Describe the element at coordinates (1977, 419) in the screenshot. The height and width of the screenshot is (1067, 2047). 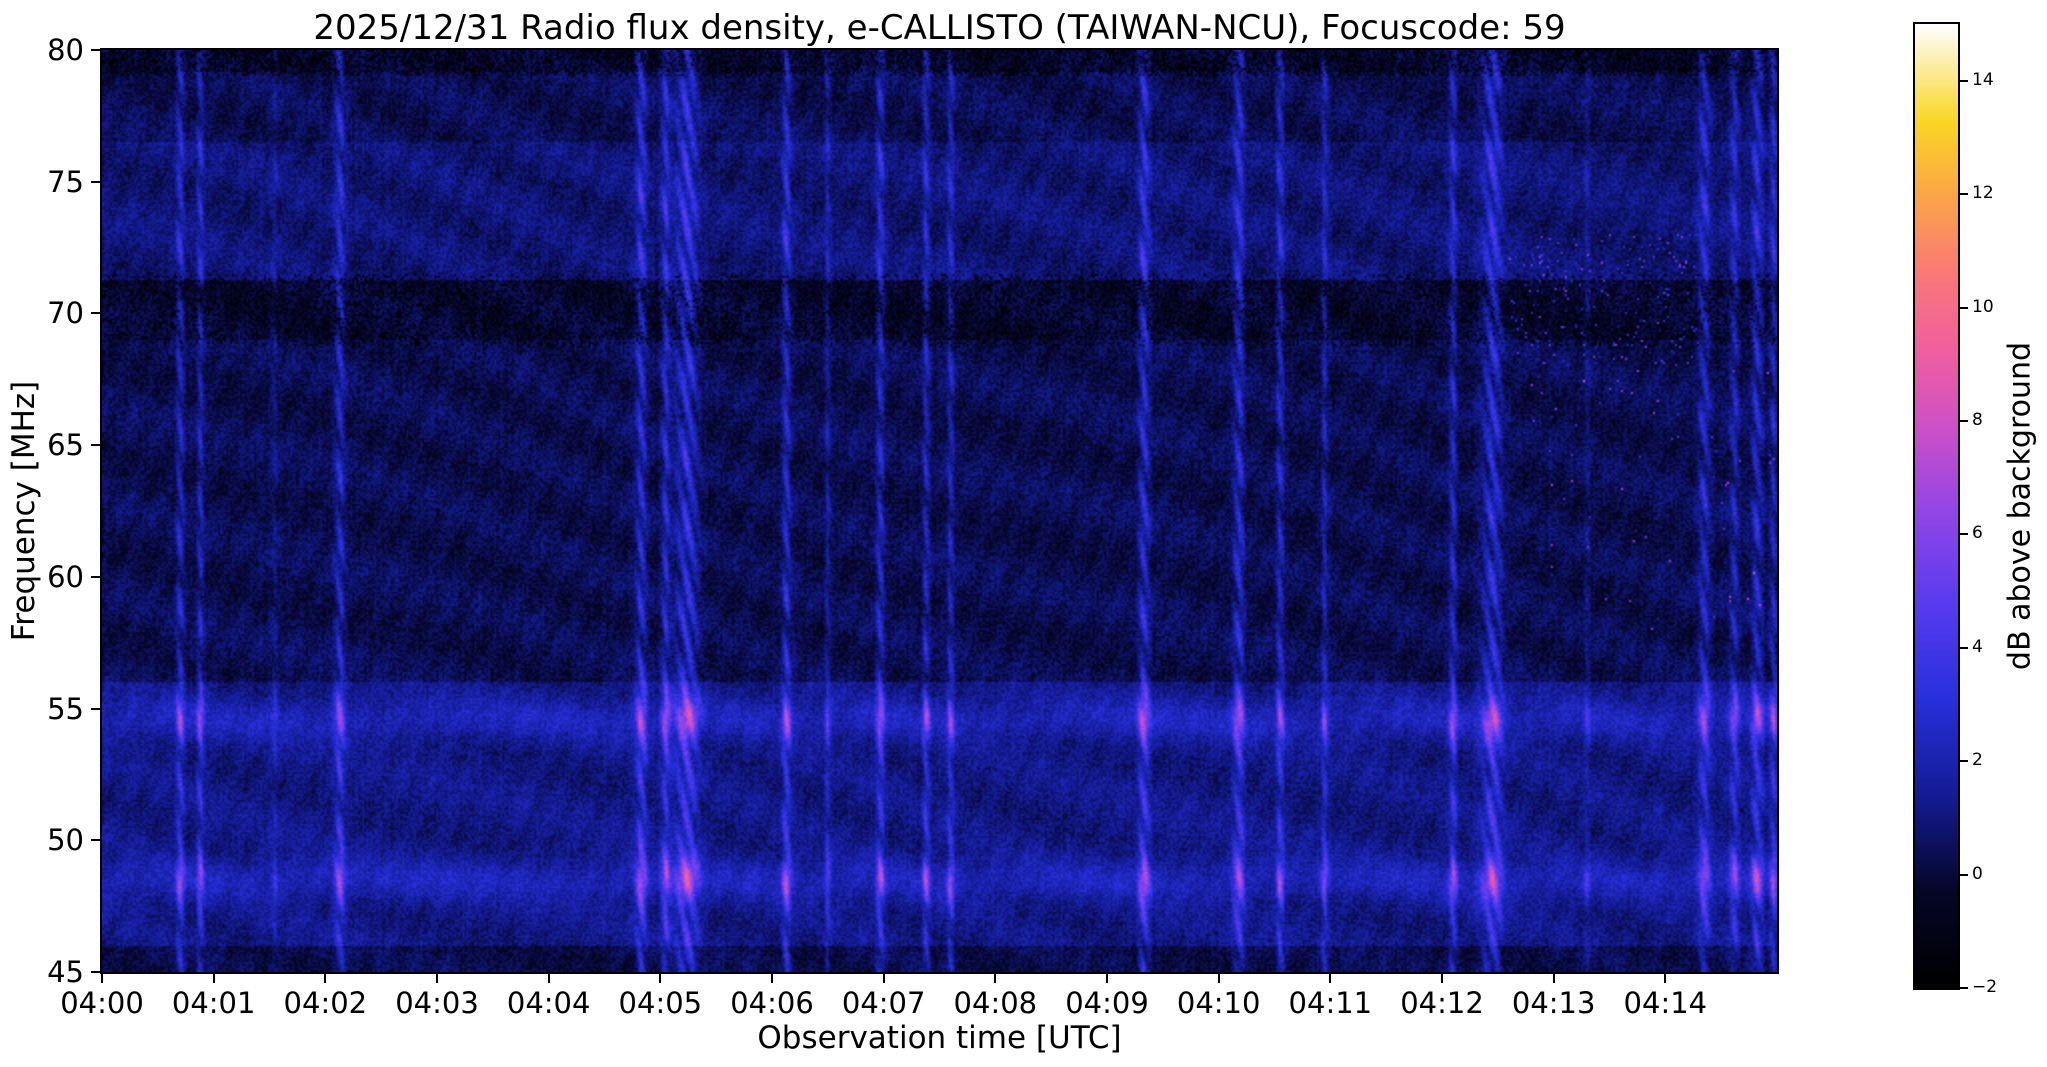
I see `colorbar-tick-label: 8` at that location.